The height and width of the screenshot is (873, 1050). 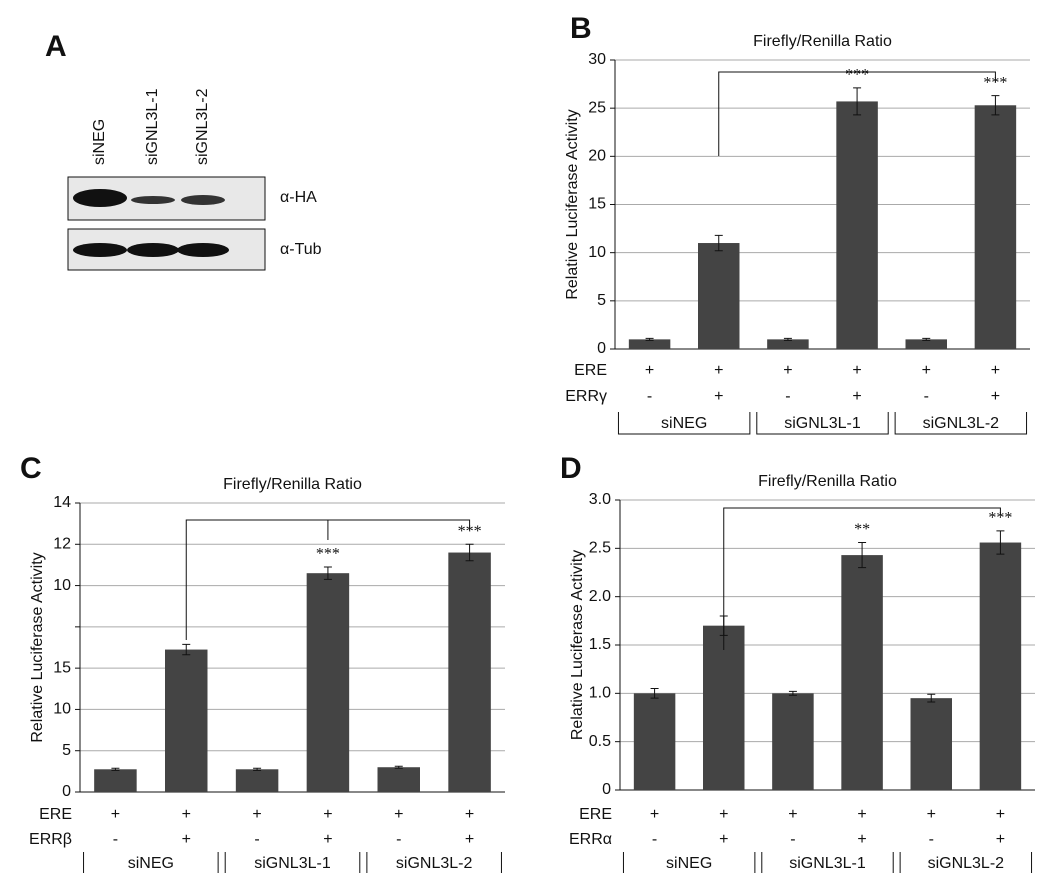 What do you see at coordinates (600, 499) in the screenshot?
I see `y-tick-label: 3.0` at bounding box center [600, 499].